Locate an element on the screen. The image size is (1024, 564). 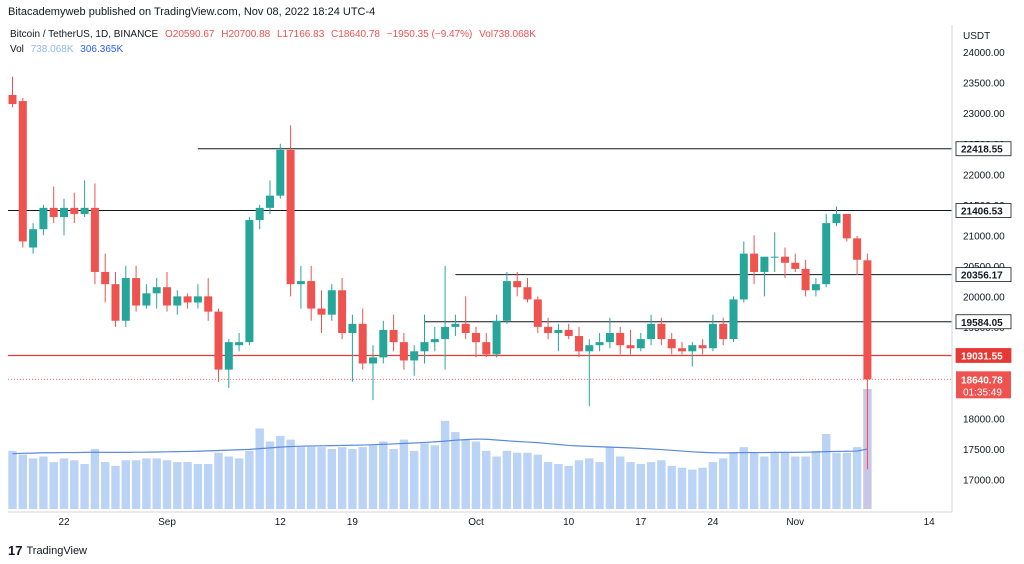
level-price-label: 20356.17 is located at coordinates (982, 276).